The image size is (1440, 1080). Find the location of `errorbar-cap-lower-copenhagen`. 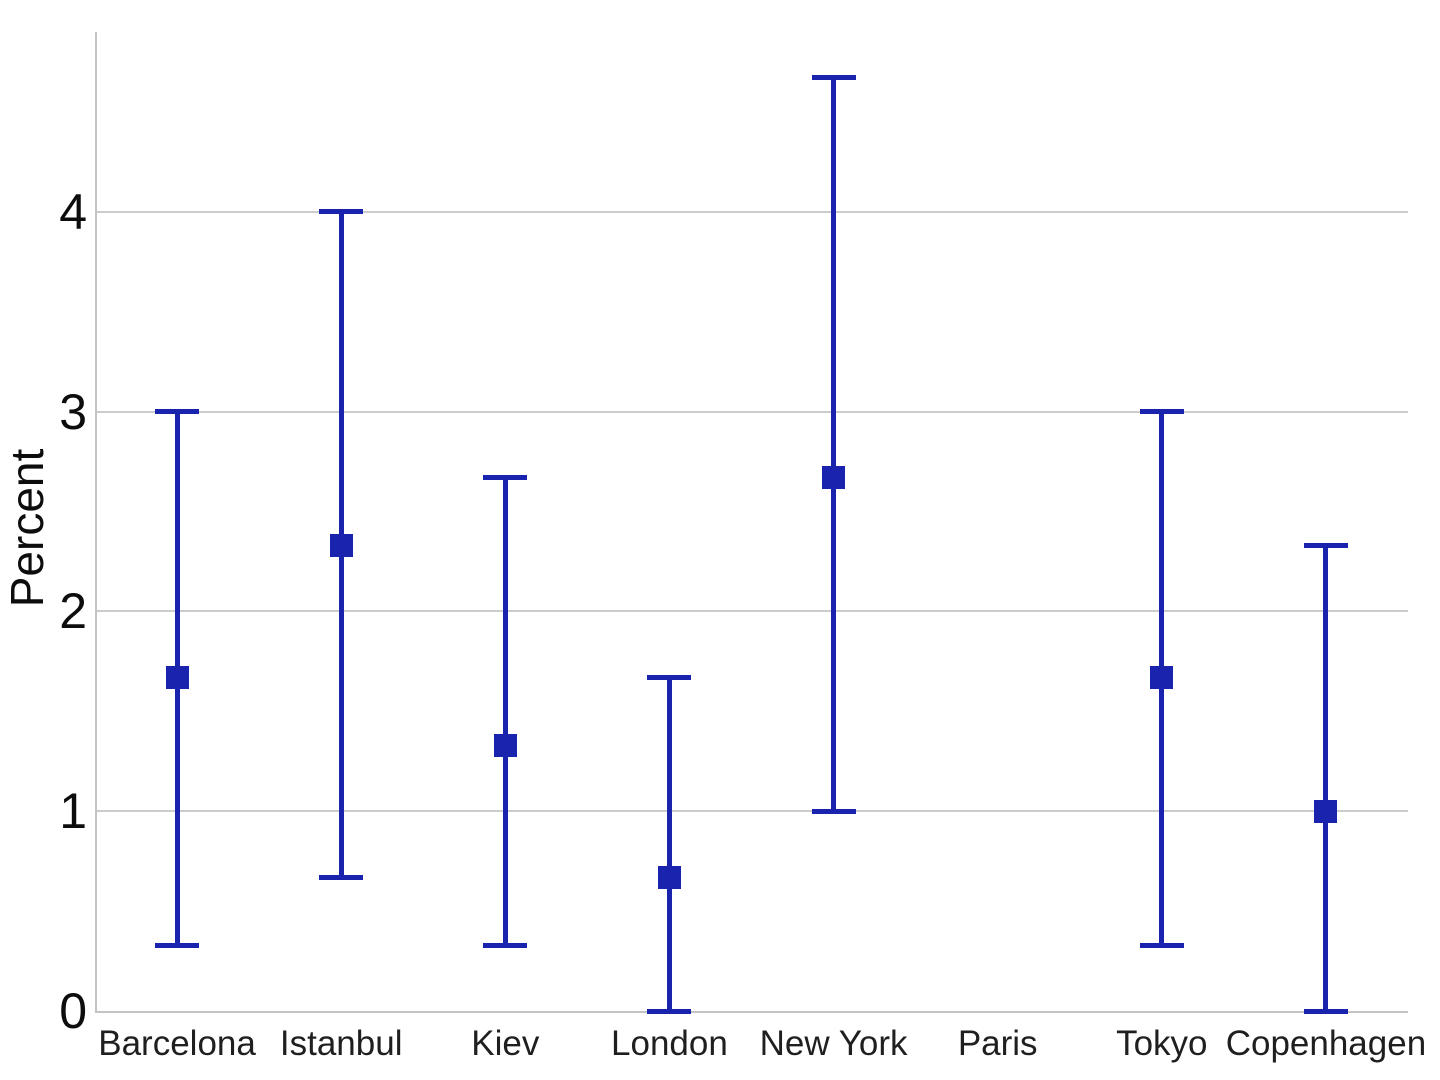

errorbar-cap-lower-copenhagen is located at coordinates (1325, 1011).